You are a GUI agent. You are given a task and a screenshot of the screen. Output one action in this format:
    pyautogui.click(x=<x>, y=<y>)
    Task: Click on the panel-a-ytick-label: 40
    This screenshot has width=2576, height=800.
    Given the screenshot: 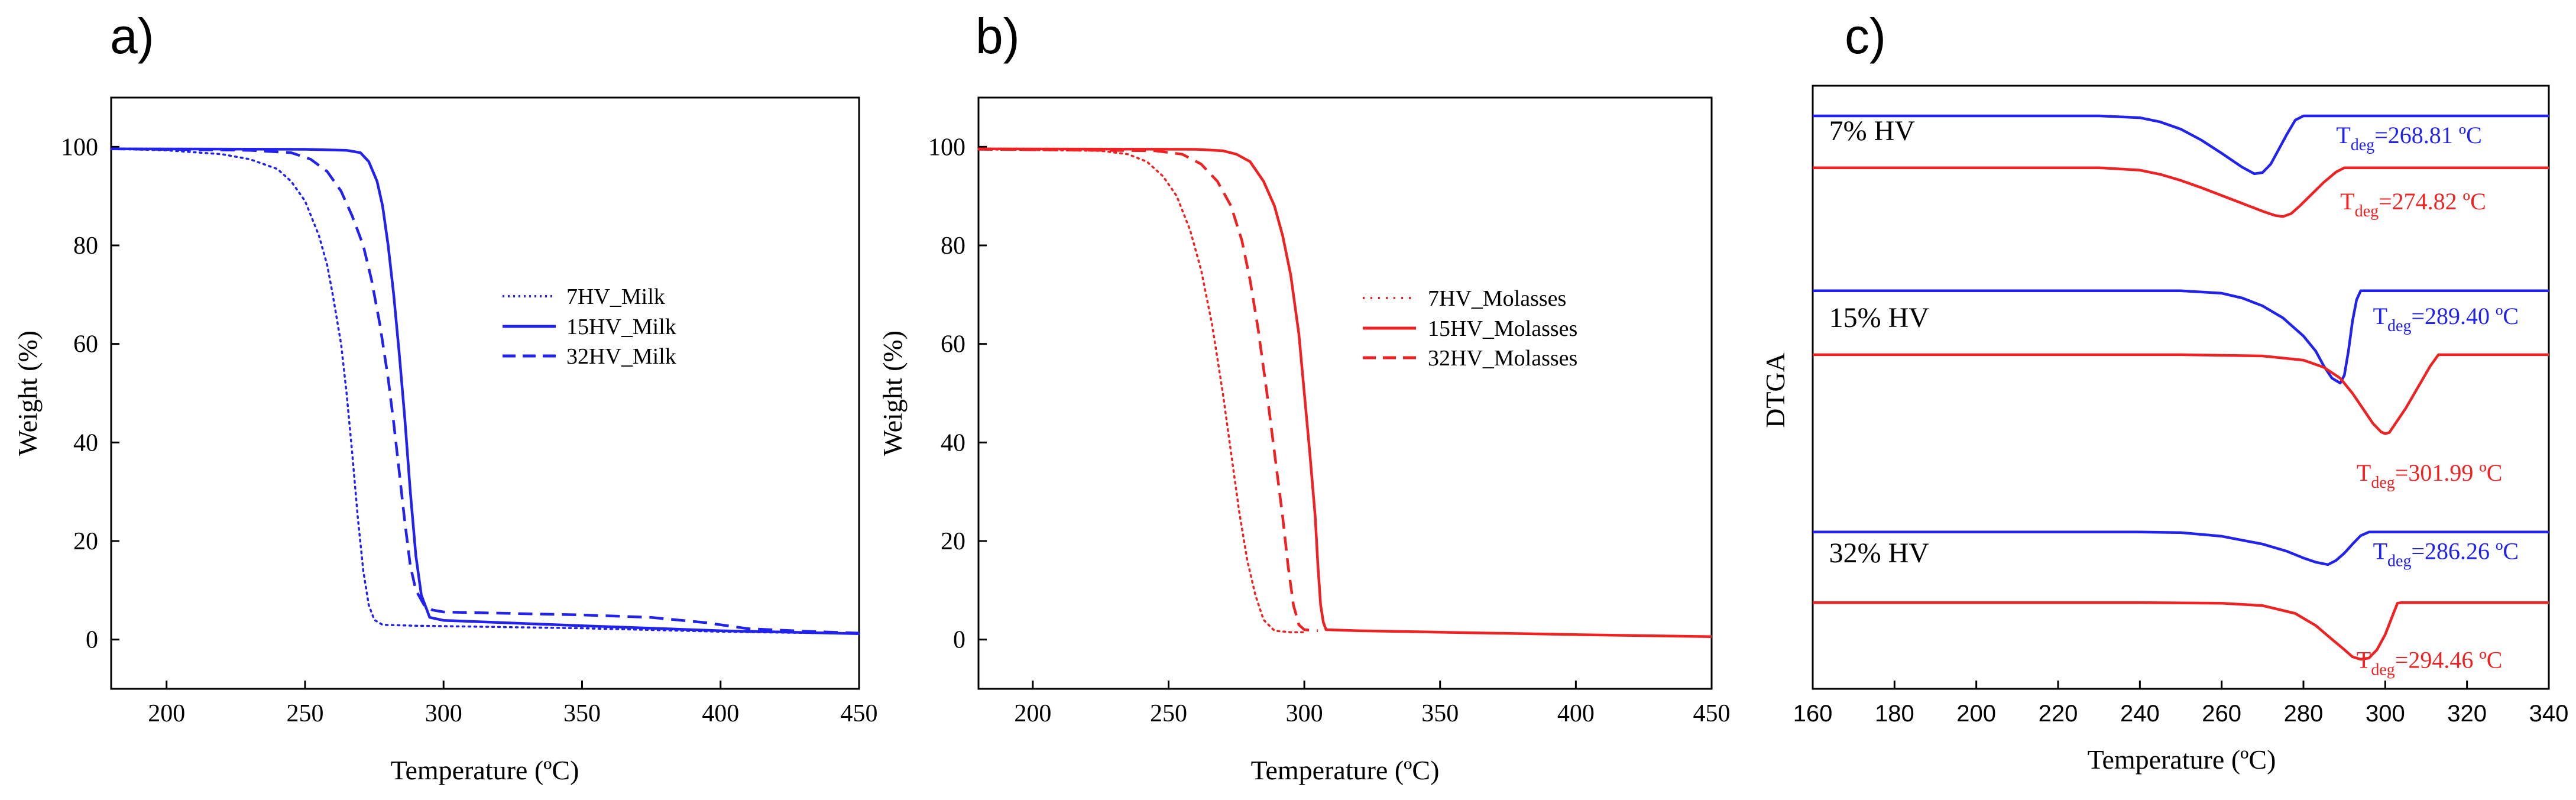 What is the action you would take?
    pyautogui.click(x=85, y=442)
    